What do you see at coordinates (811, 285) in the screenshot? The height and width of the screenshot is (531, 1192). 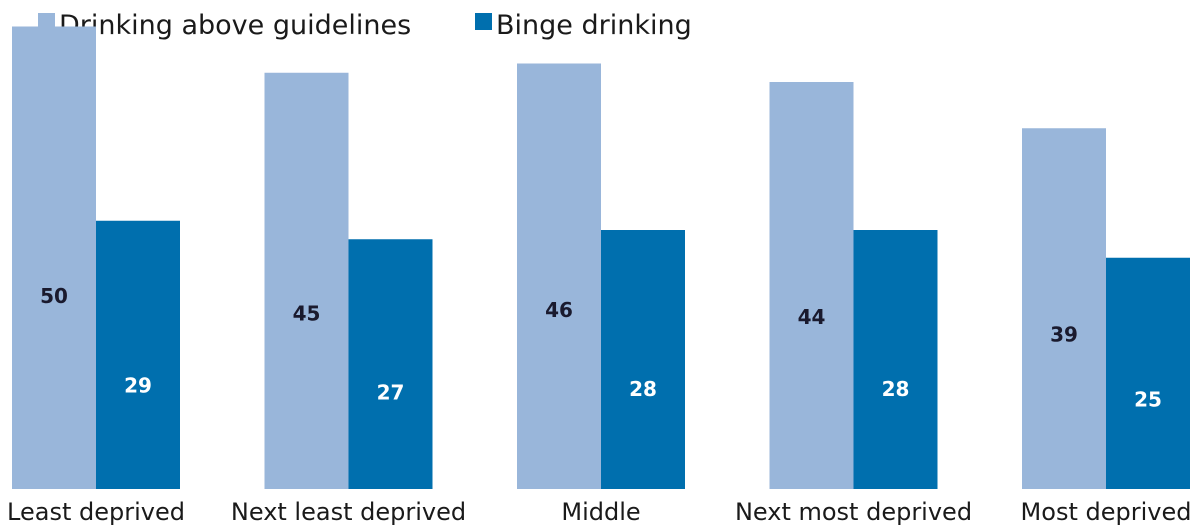 I see `bar-drinking-above-guidelines-next-most-deprived` at bounding box center [811, 285].